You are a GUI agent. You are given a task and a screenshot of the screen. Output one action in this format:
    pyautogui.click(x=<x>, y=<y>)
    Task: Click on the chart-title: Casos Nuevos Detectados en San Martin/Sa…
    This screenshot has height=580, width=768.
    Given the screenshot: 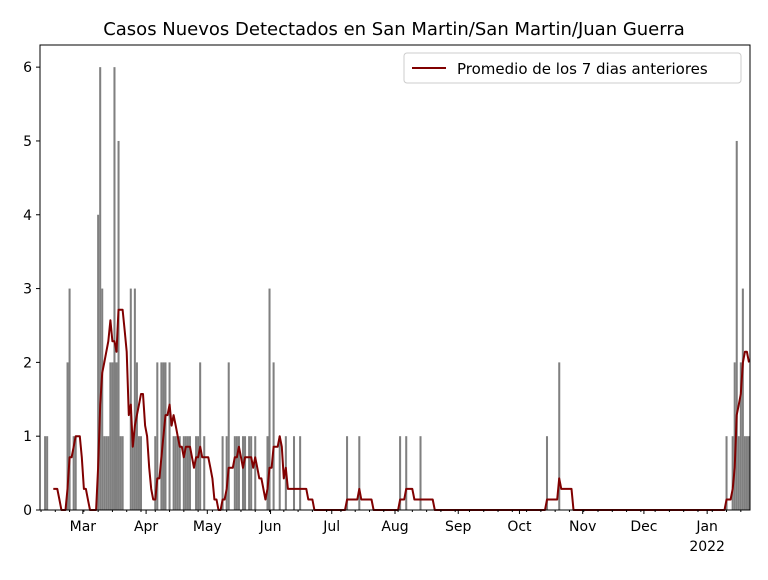 What is the action you would take?
    pyautogui.click(x=394, y=29)
    